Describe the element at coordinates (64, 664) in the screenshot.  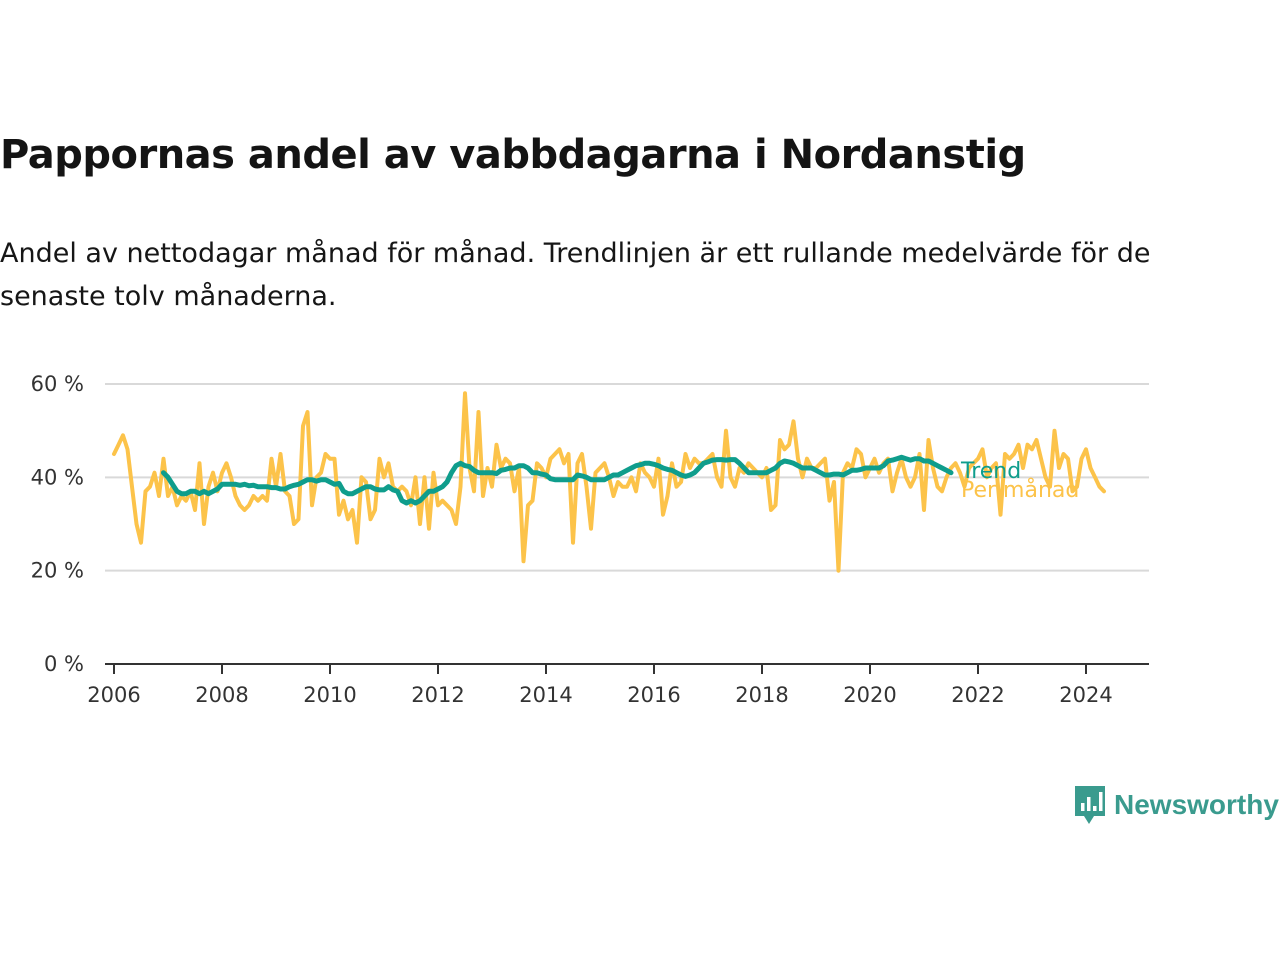
I see `y-tick-label: 0 %` at that location.